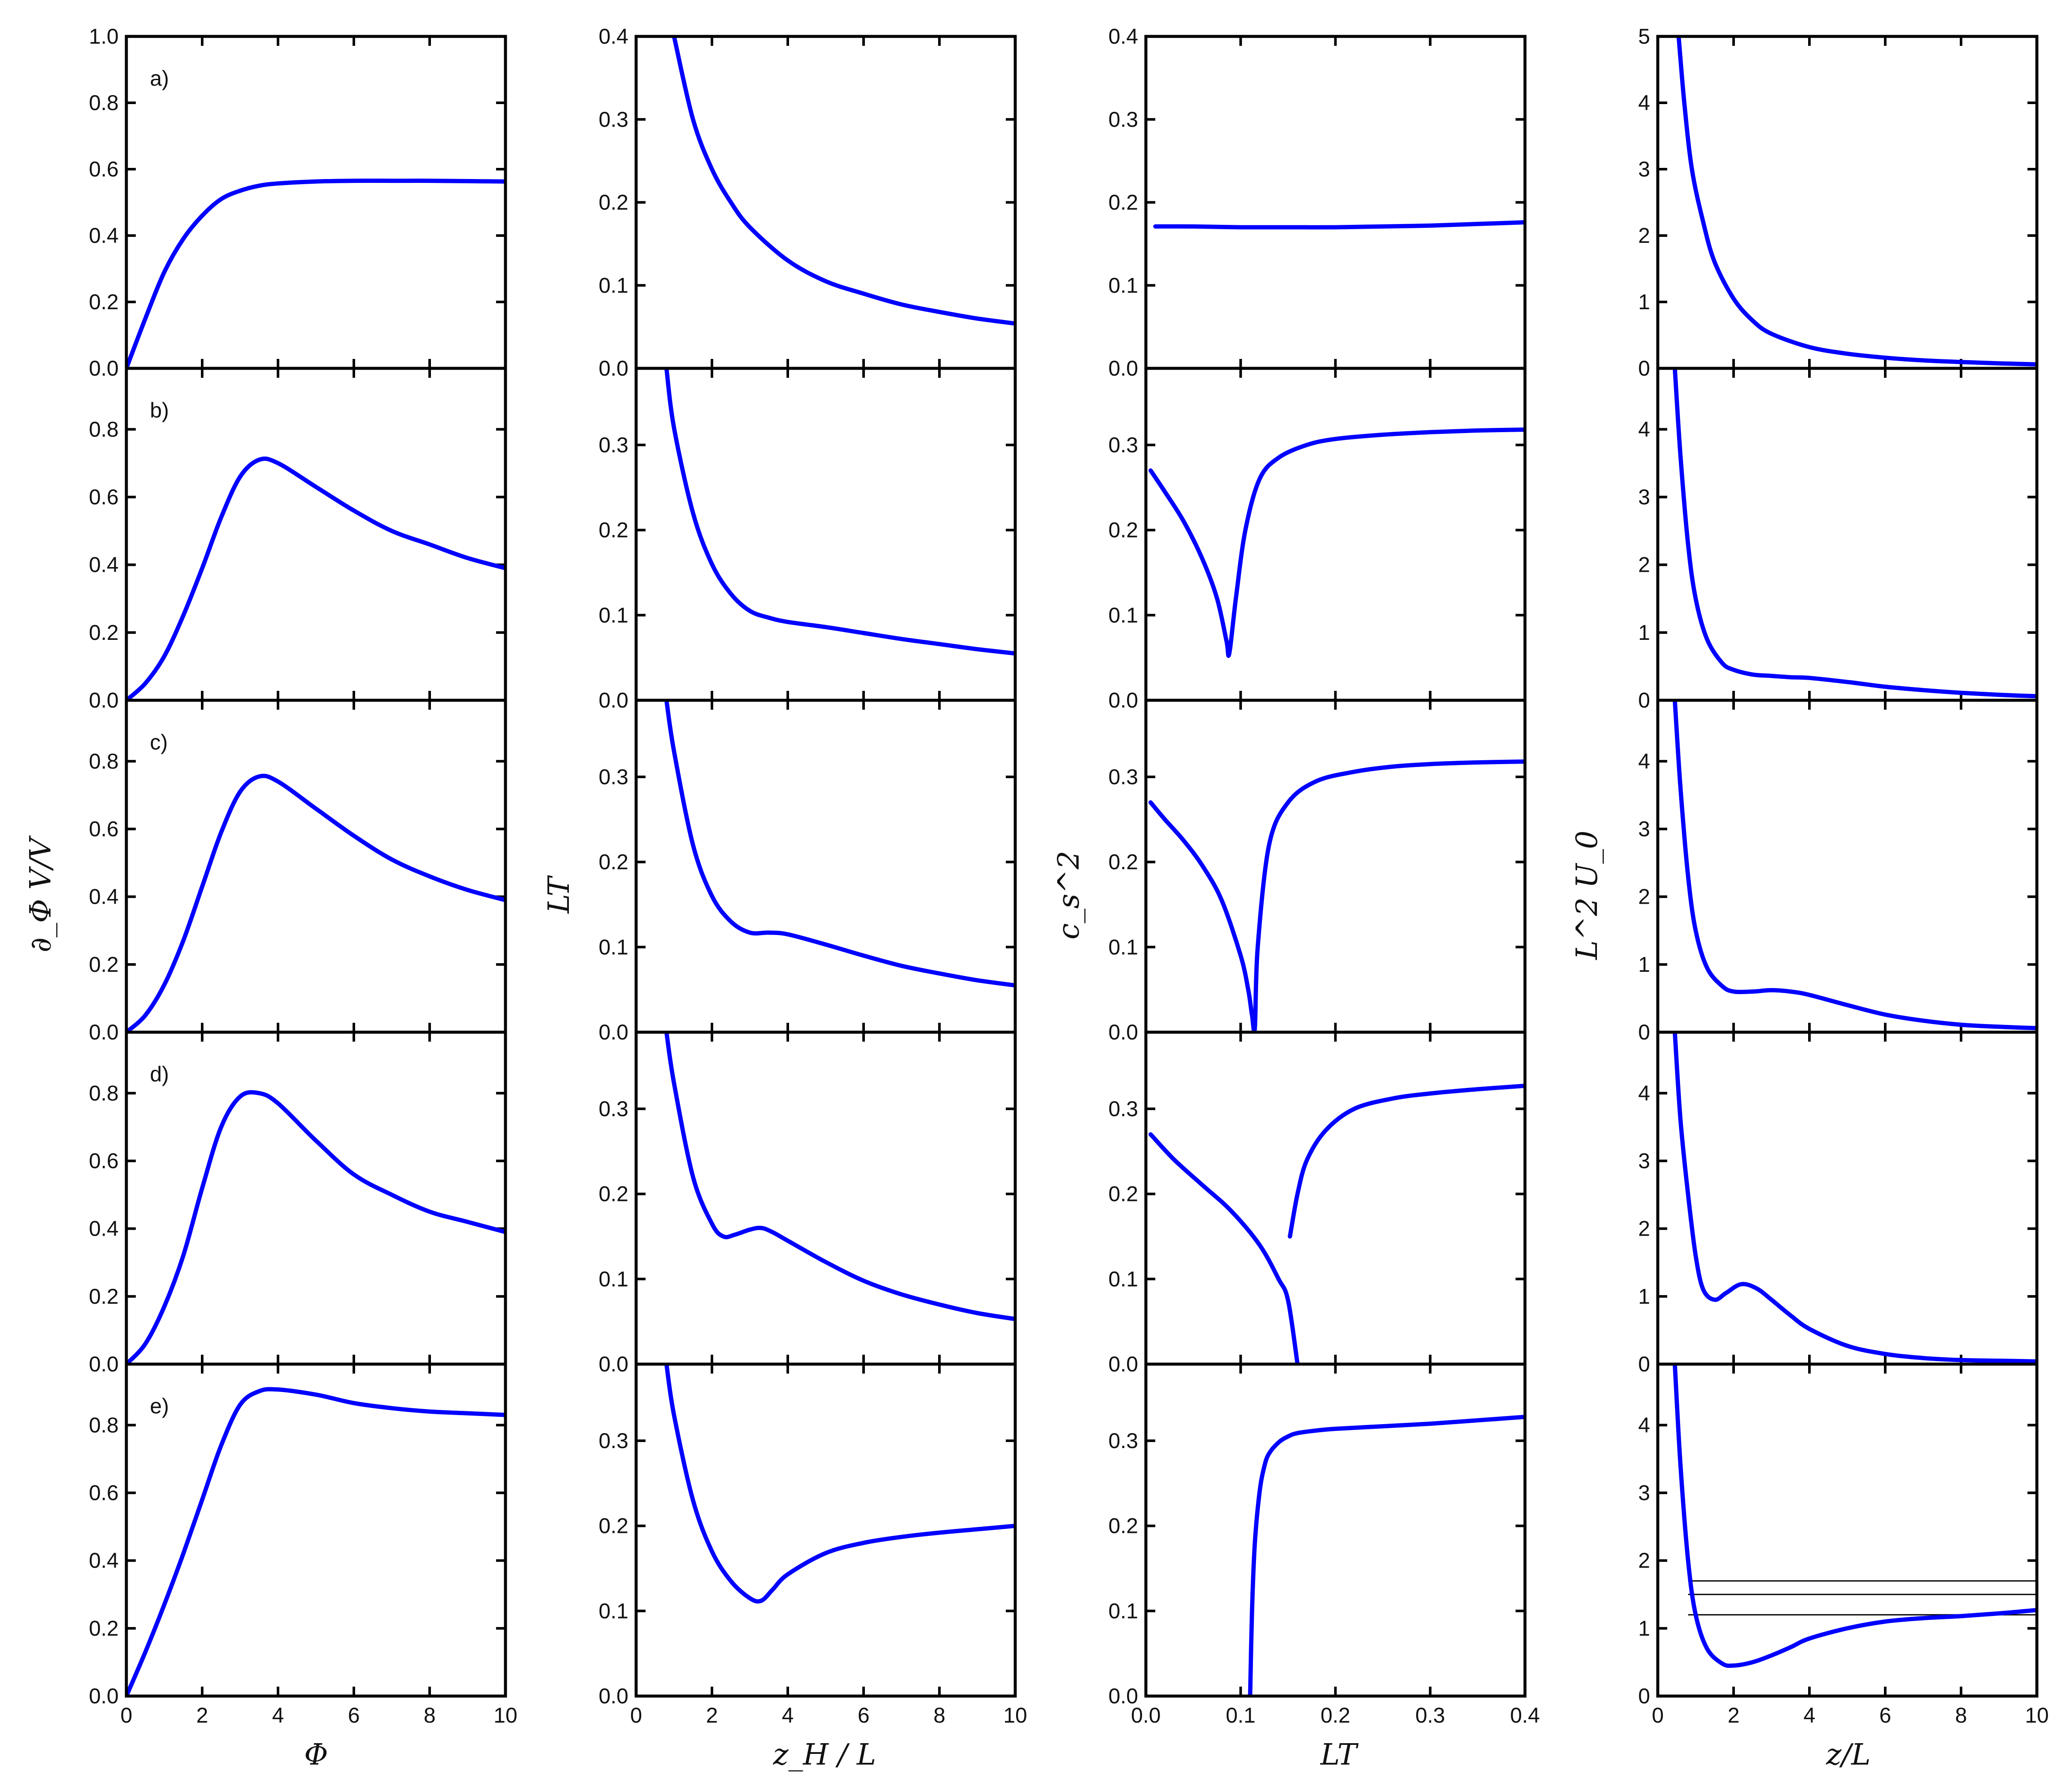  Describe the element at coordinates (1336, 1715) in the screenshot. I see `x-tick-label: 0.2` at that location.